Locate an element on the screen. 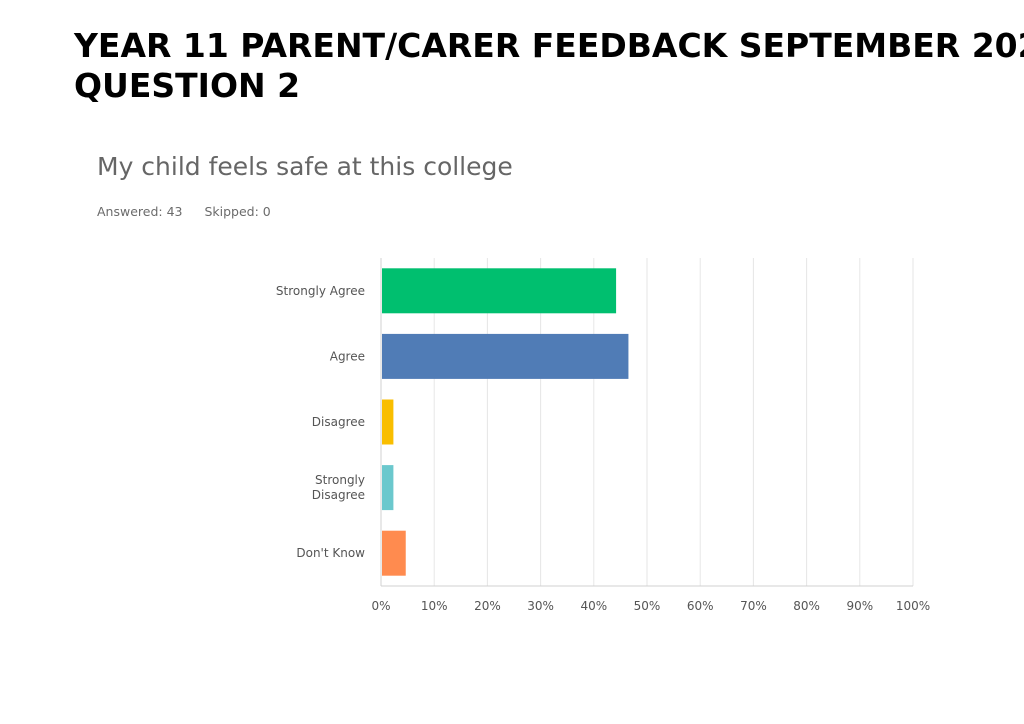 This screenshot has height=724, width=1024. category-label-strongly-disagree: Strongly Disagree is located at coordinates (338, 487).